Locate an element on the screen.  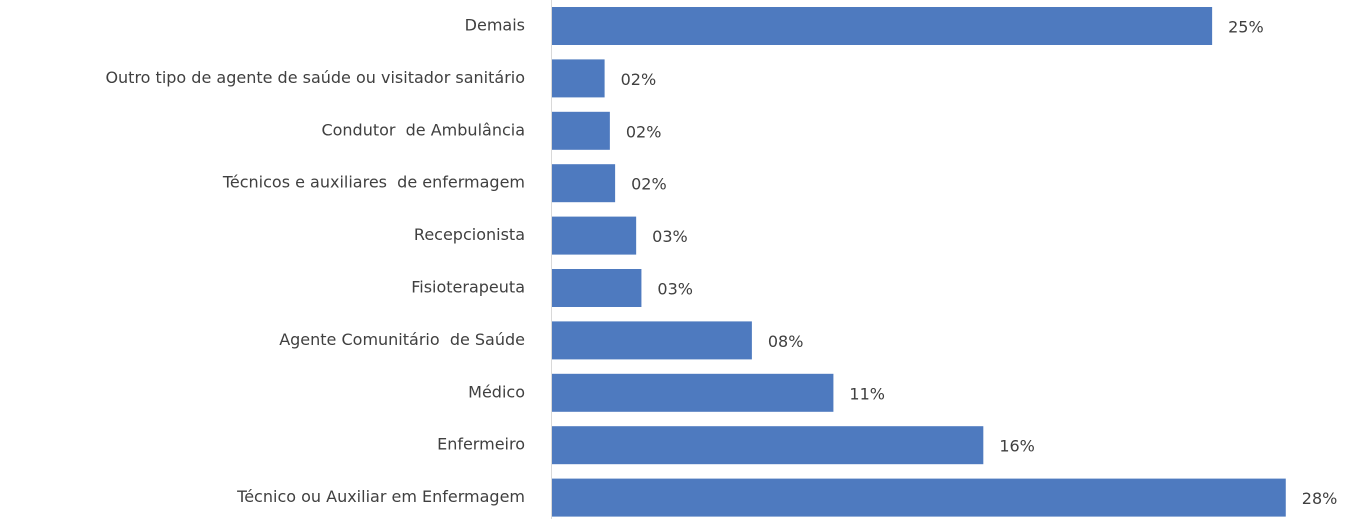
data-label: 08% is located at coordinates (786, 341).